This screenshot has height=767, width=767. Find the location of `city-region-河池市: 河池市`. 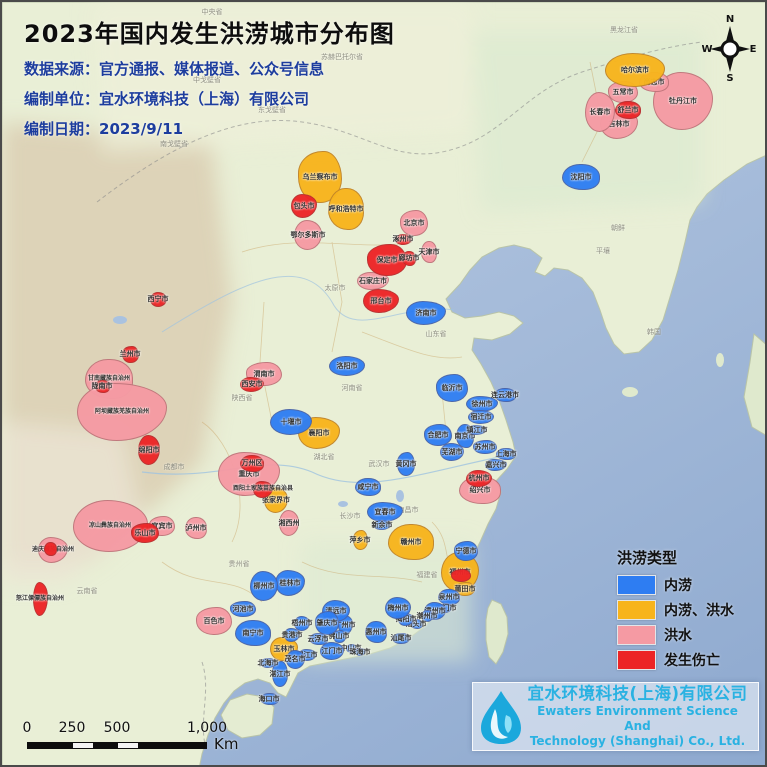

city-region-河池市: 河池市 is located at coordinates (243, 609).